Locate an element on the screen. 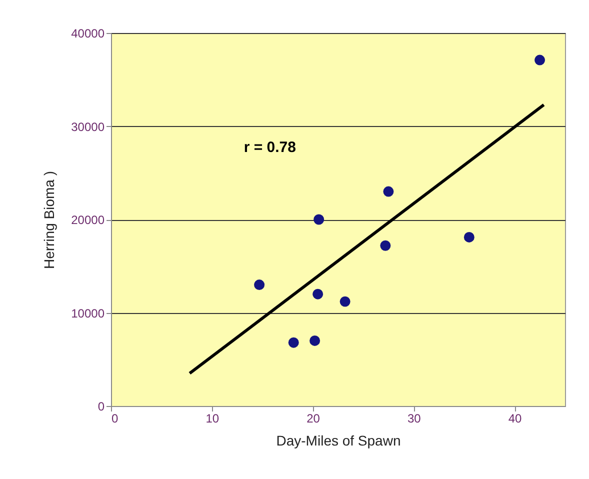 The height and width of the screenshot is (479, 589). y-tick-label: 30000 is located at coordinates (88, 127).